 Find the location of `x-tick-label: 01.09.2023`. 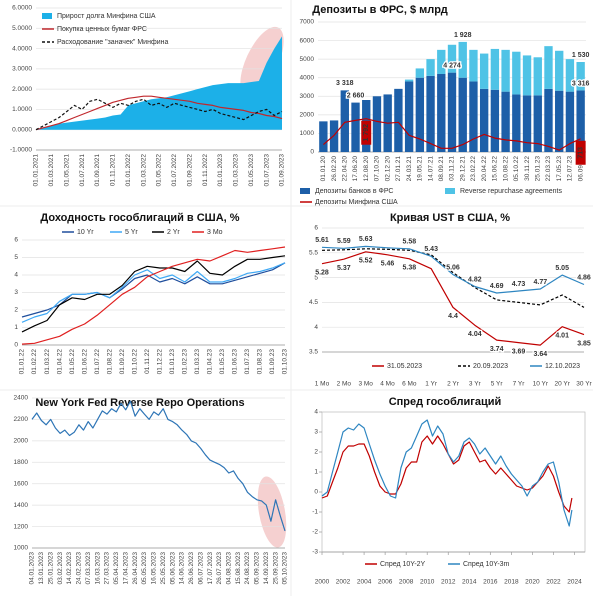

x-tick-label: 01.09.2023 is located at coordinates (282, 170).